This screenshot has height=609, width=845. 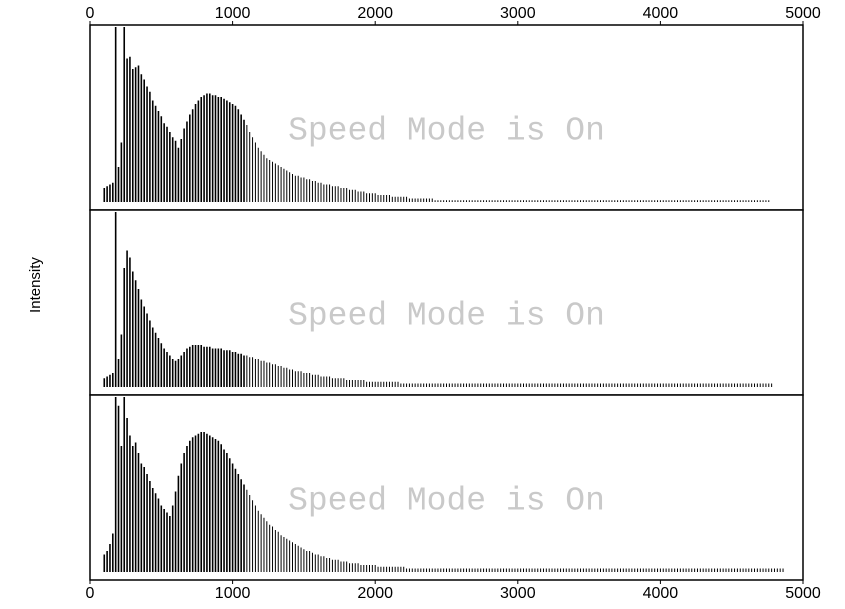 What do you see at coordinates (90, 13) in the screenshot?
I see `x-tick-label-top: 0` at bounding box center [90, 13].